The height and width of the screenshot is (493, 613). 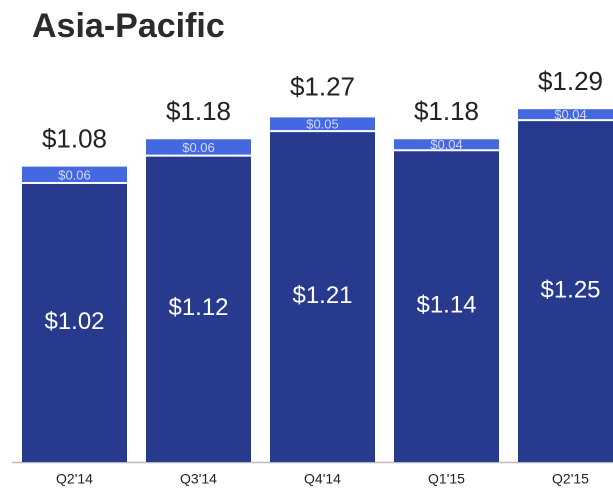 I want to click on total-label: $1.27, so click(x=322, y=87).